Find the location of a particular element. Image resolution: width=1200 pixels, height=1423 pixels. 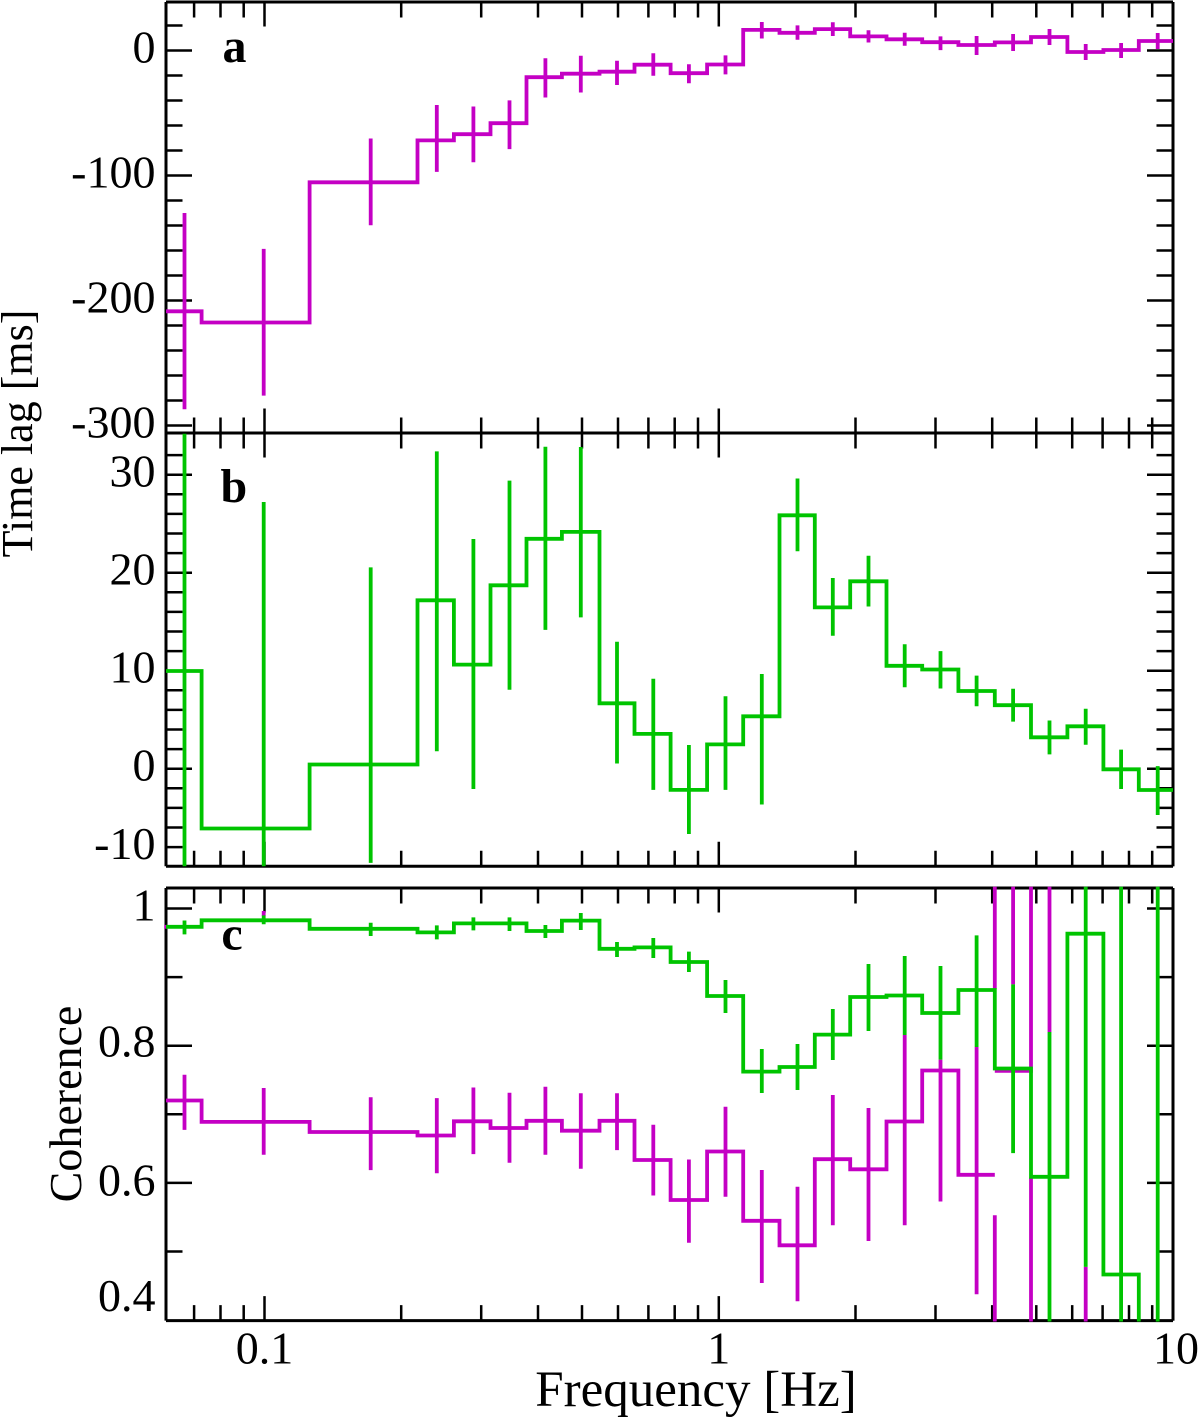

svg-text: 30 is located at coordinates (133, 471).